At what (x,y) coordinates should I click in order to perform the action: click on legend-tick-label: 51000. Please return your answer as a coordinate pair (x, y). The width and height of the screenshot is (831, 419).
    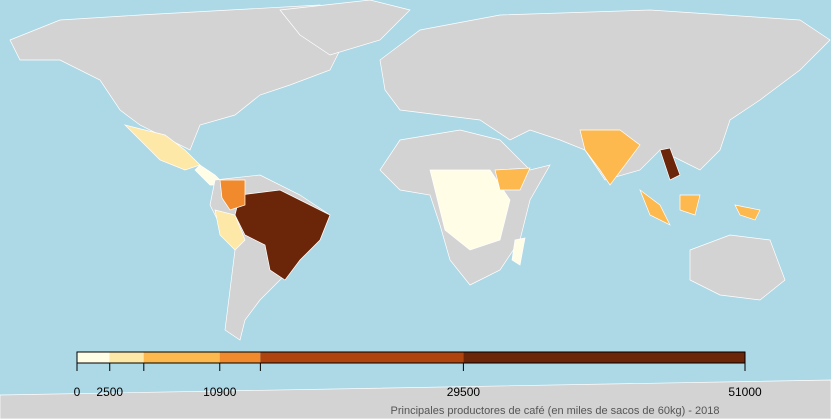
    Looking at the image, I should click on (745, 392).